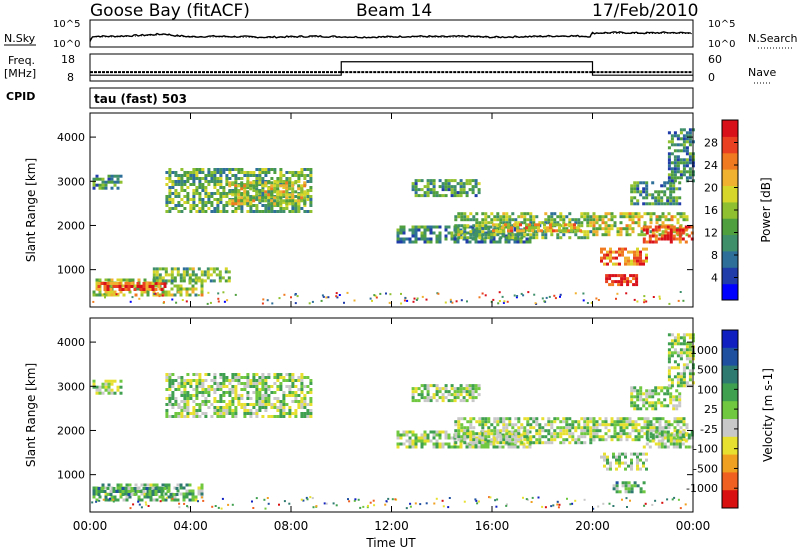 The image size is (800, 554). I want to click on nave-label: Nave, so click(762, 72).